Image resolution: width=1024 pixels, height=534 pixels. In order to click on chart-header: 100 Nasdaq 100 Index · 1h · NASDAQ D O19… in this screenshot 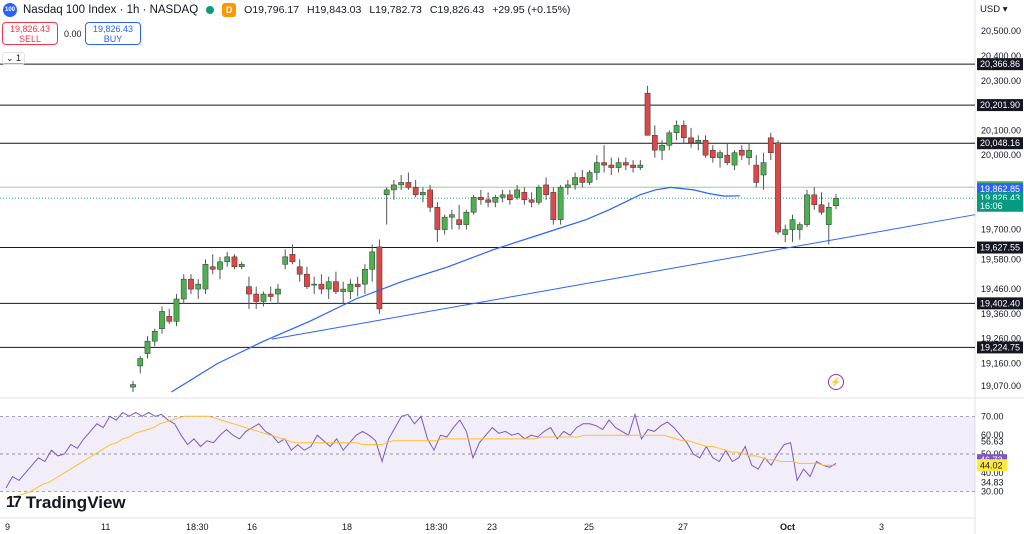, I will do `click(285, 10)`.